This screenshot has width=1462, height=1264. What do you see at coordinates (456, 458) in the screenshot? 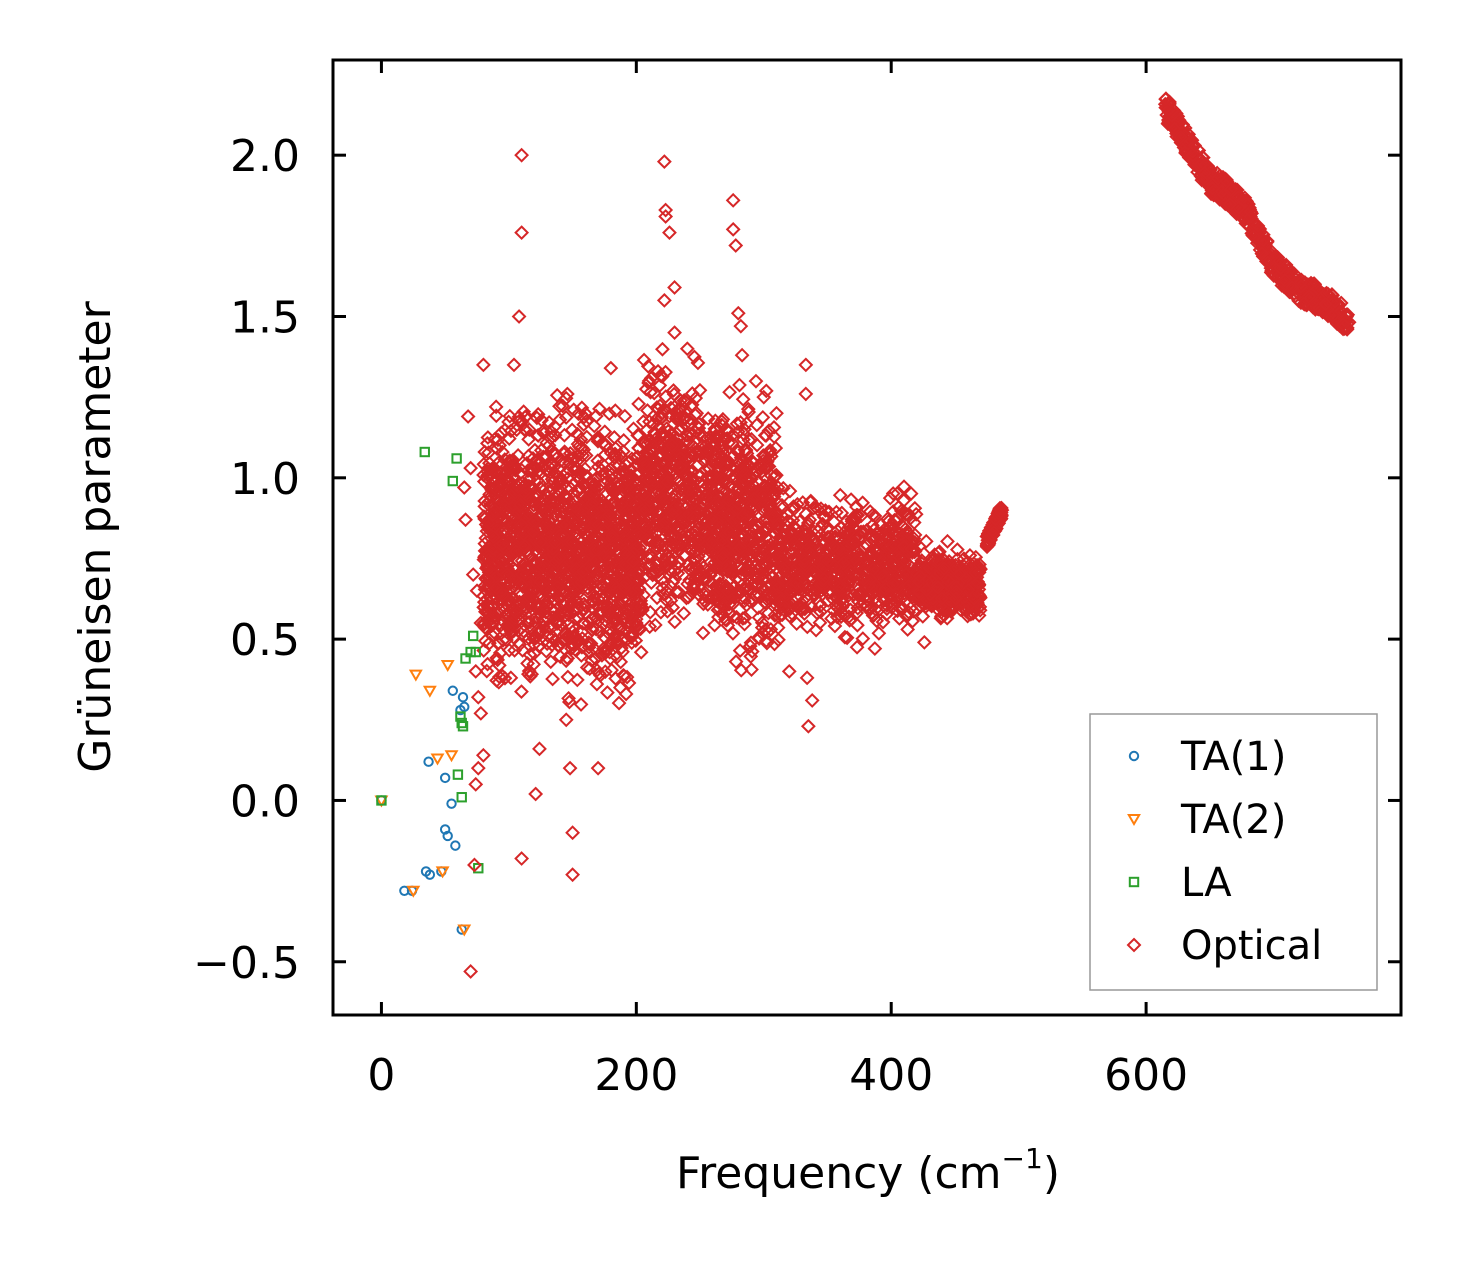
I see `la-point` at bounding box center [456, 458].